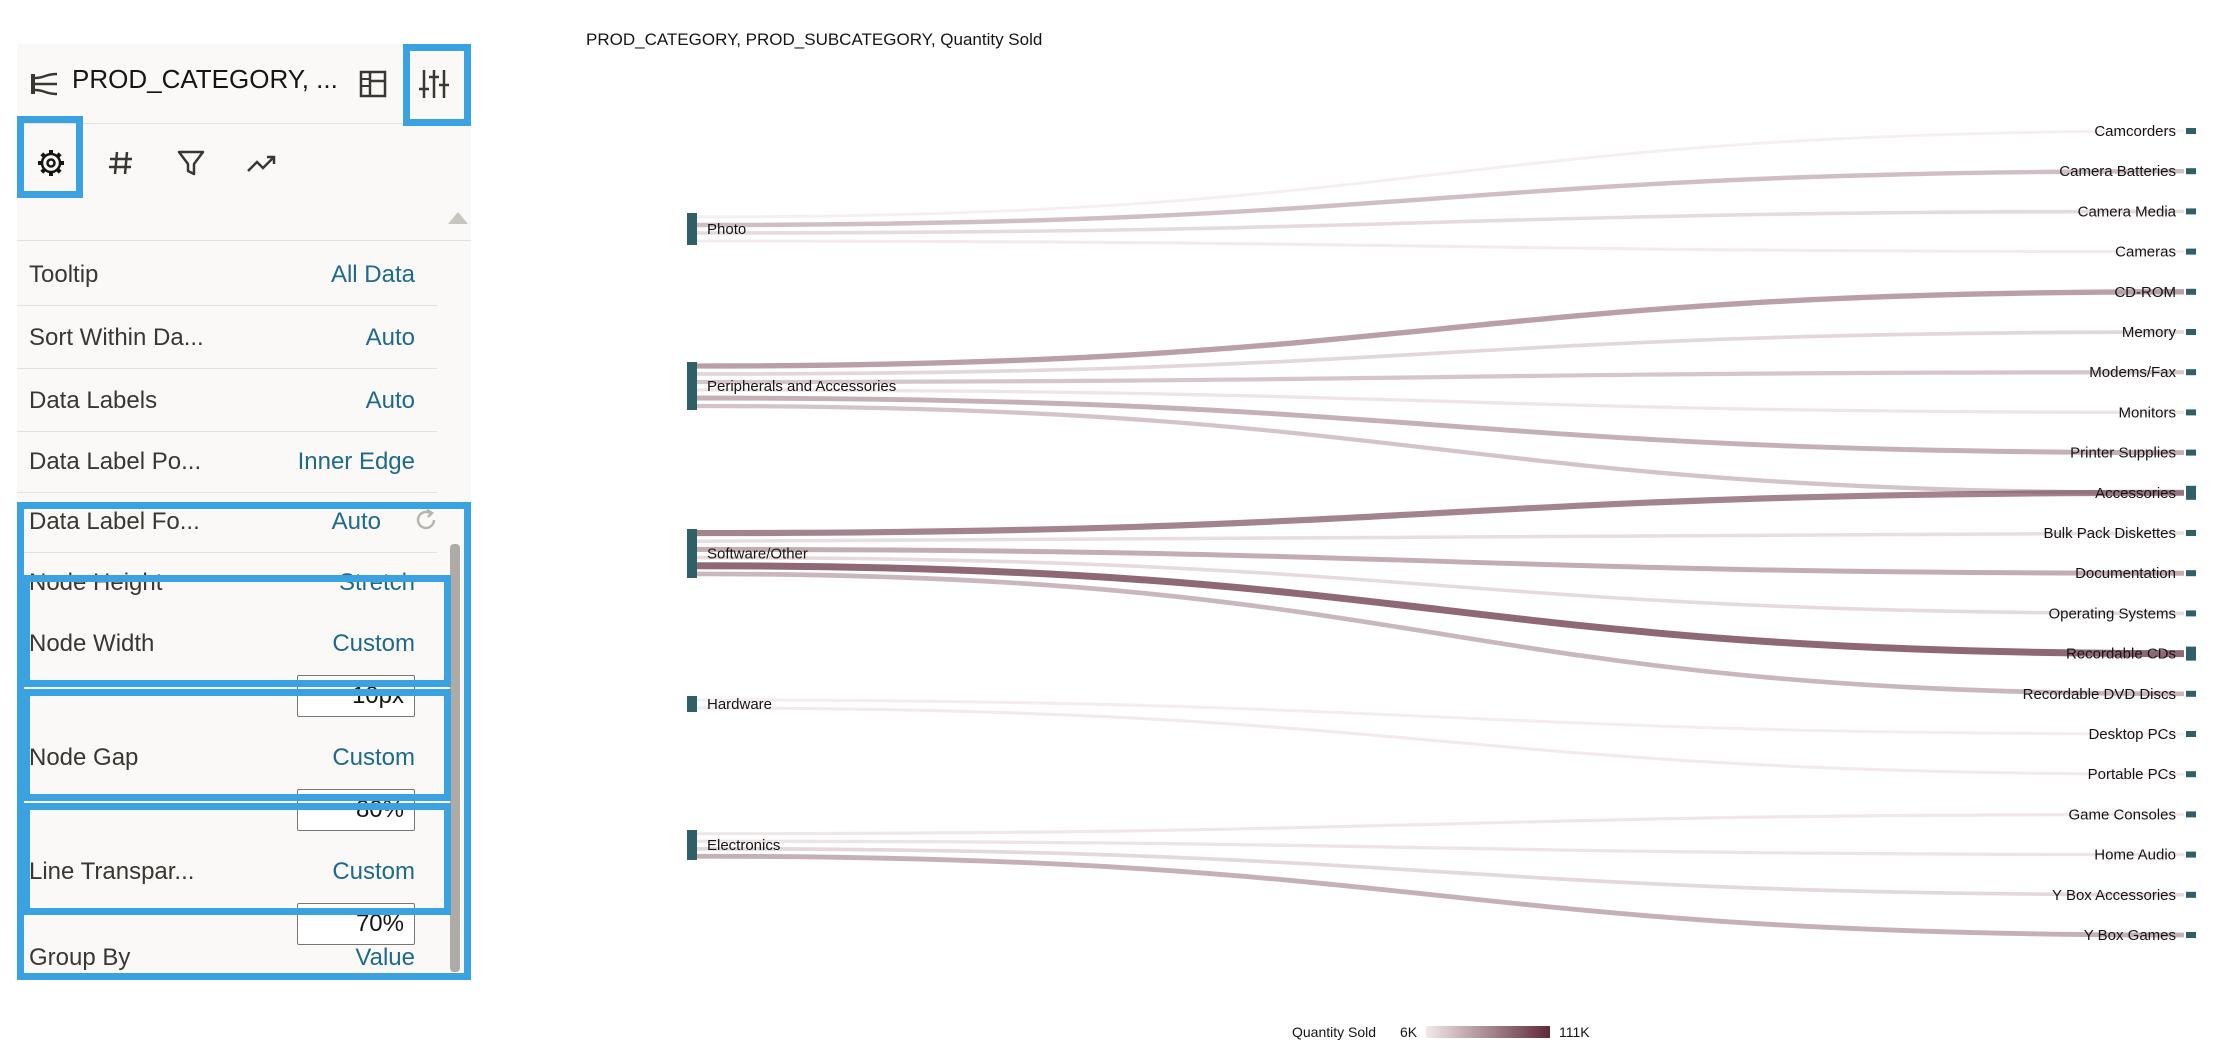 This screenshot has height=1056, width=2226. What do you see at coordinates (385, 957) in the screenshot?
I see `property-value: Value` at bounding box center [385, 957].